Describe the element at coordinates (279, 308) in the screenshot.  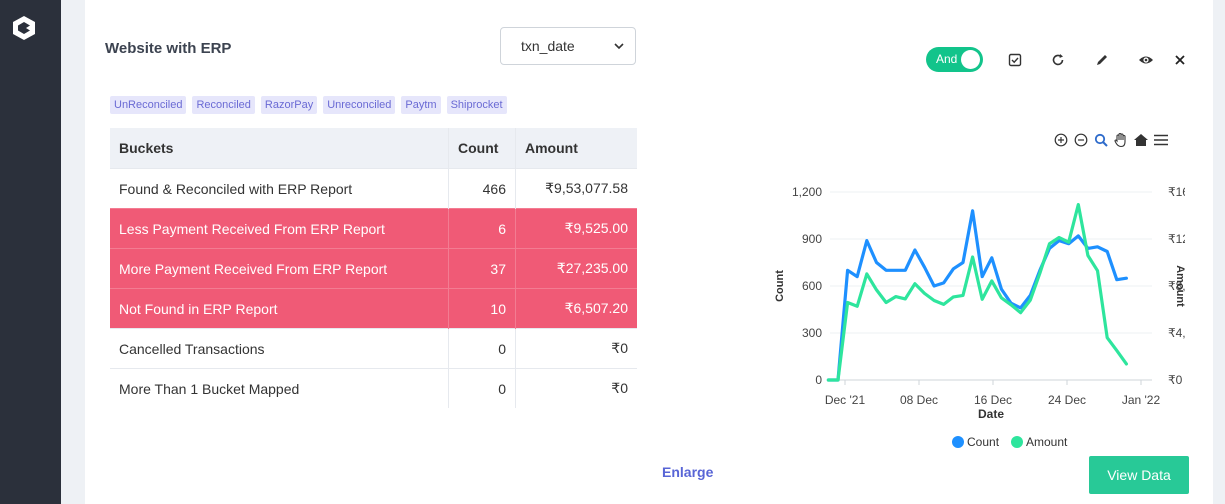
I see `bucket-cell: Not Found in ERP Report` at that location.